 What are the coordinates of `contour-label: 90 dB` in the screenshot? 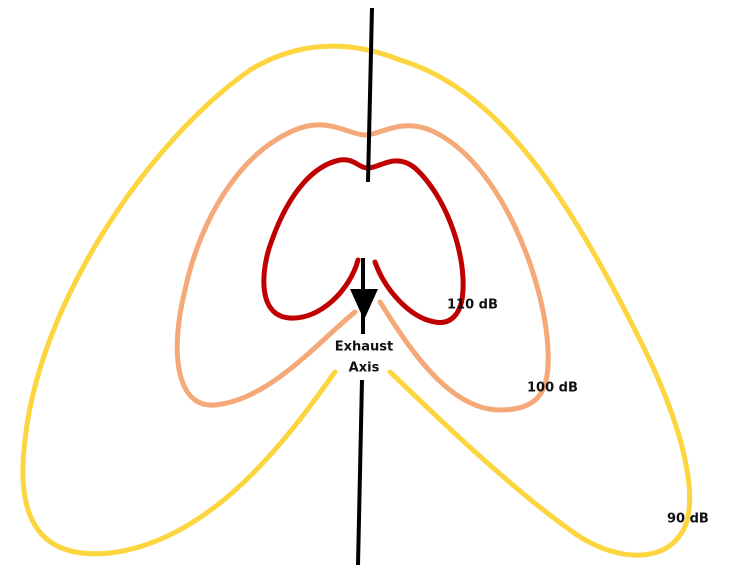 It's located at (688, 519).